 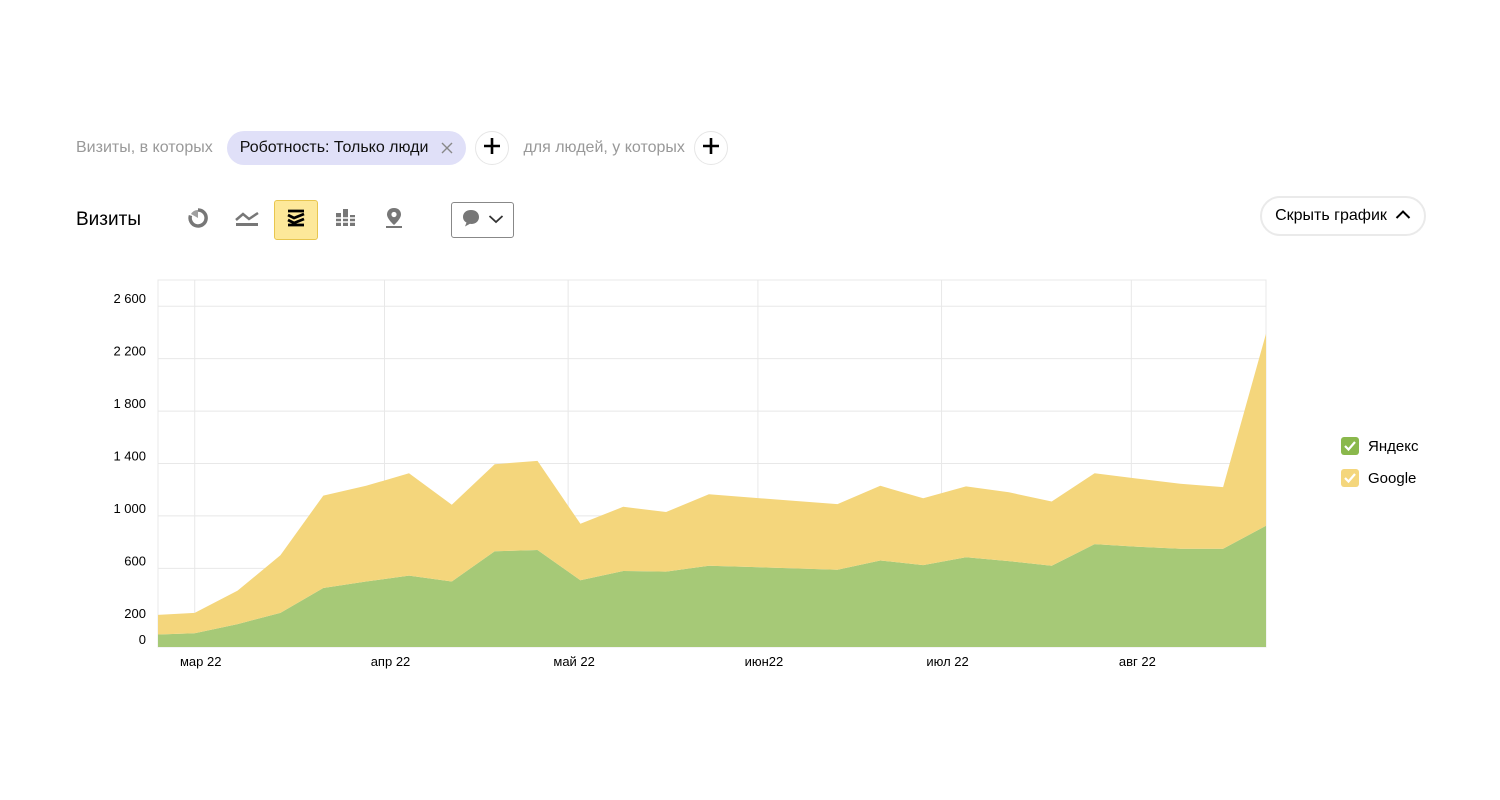 What do you see at coordinates (764, 661) in the screenshot?
I see `x-tick-label: июн22` at bounding box center [764, 661].